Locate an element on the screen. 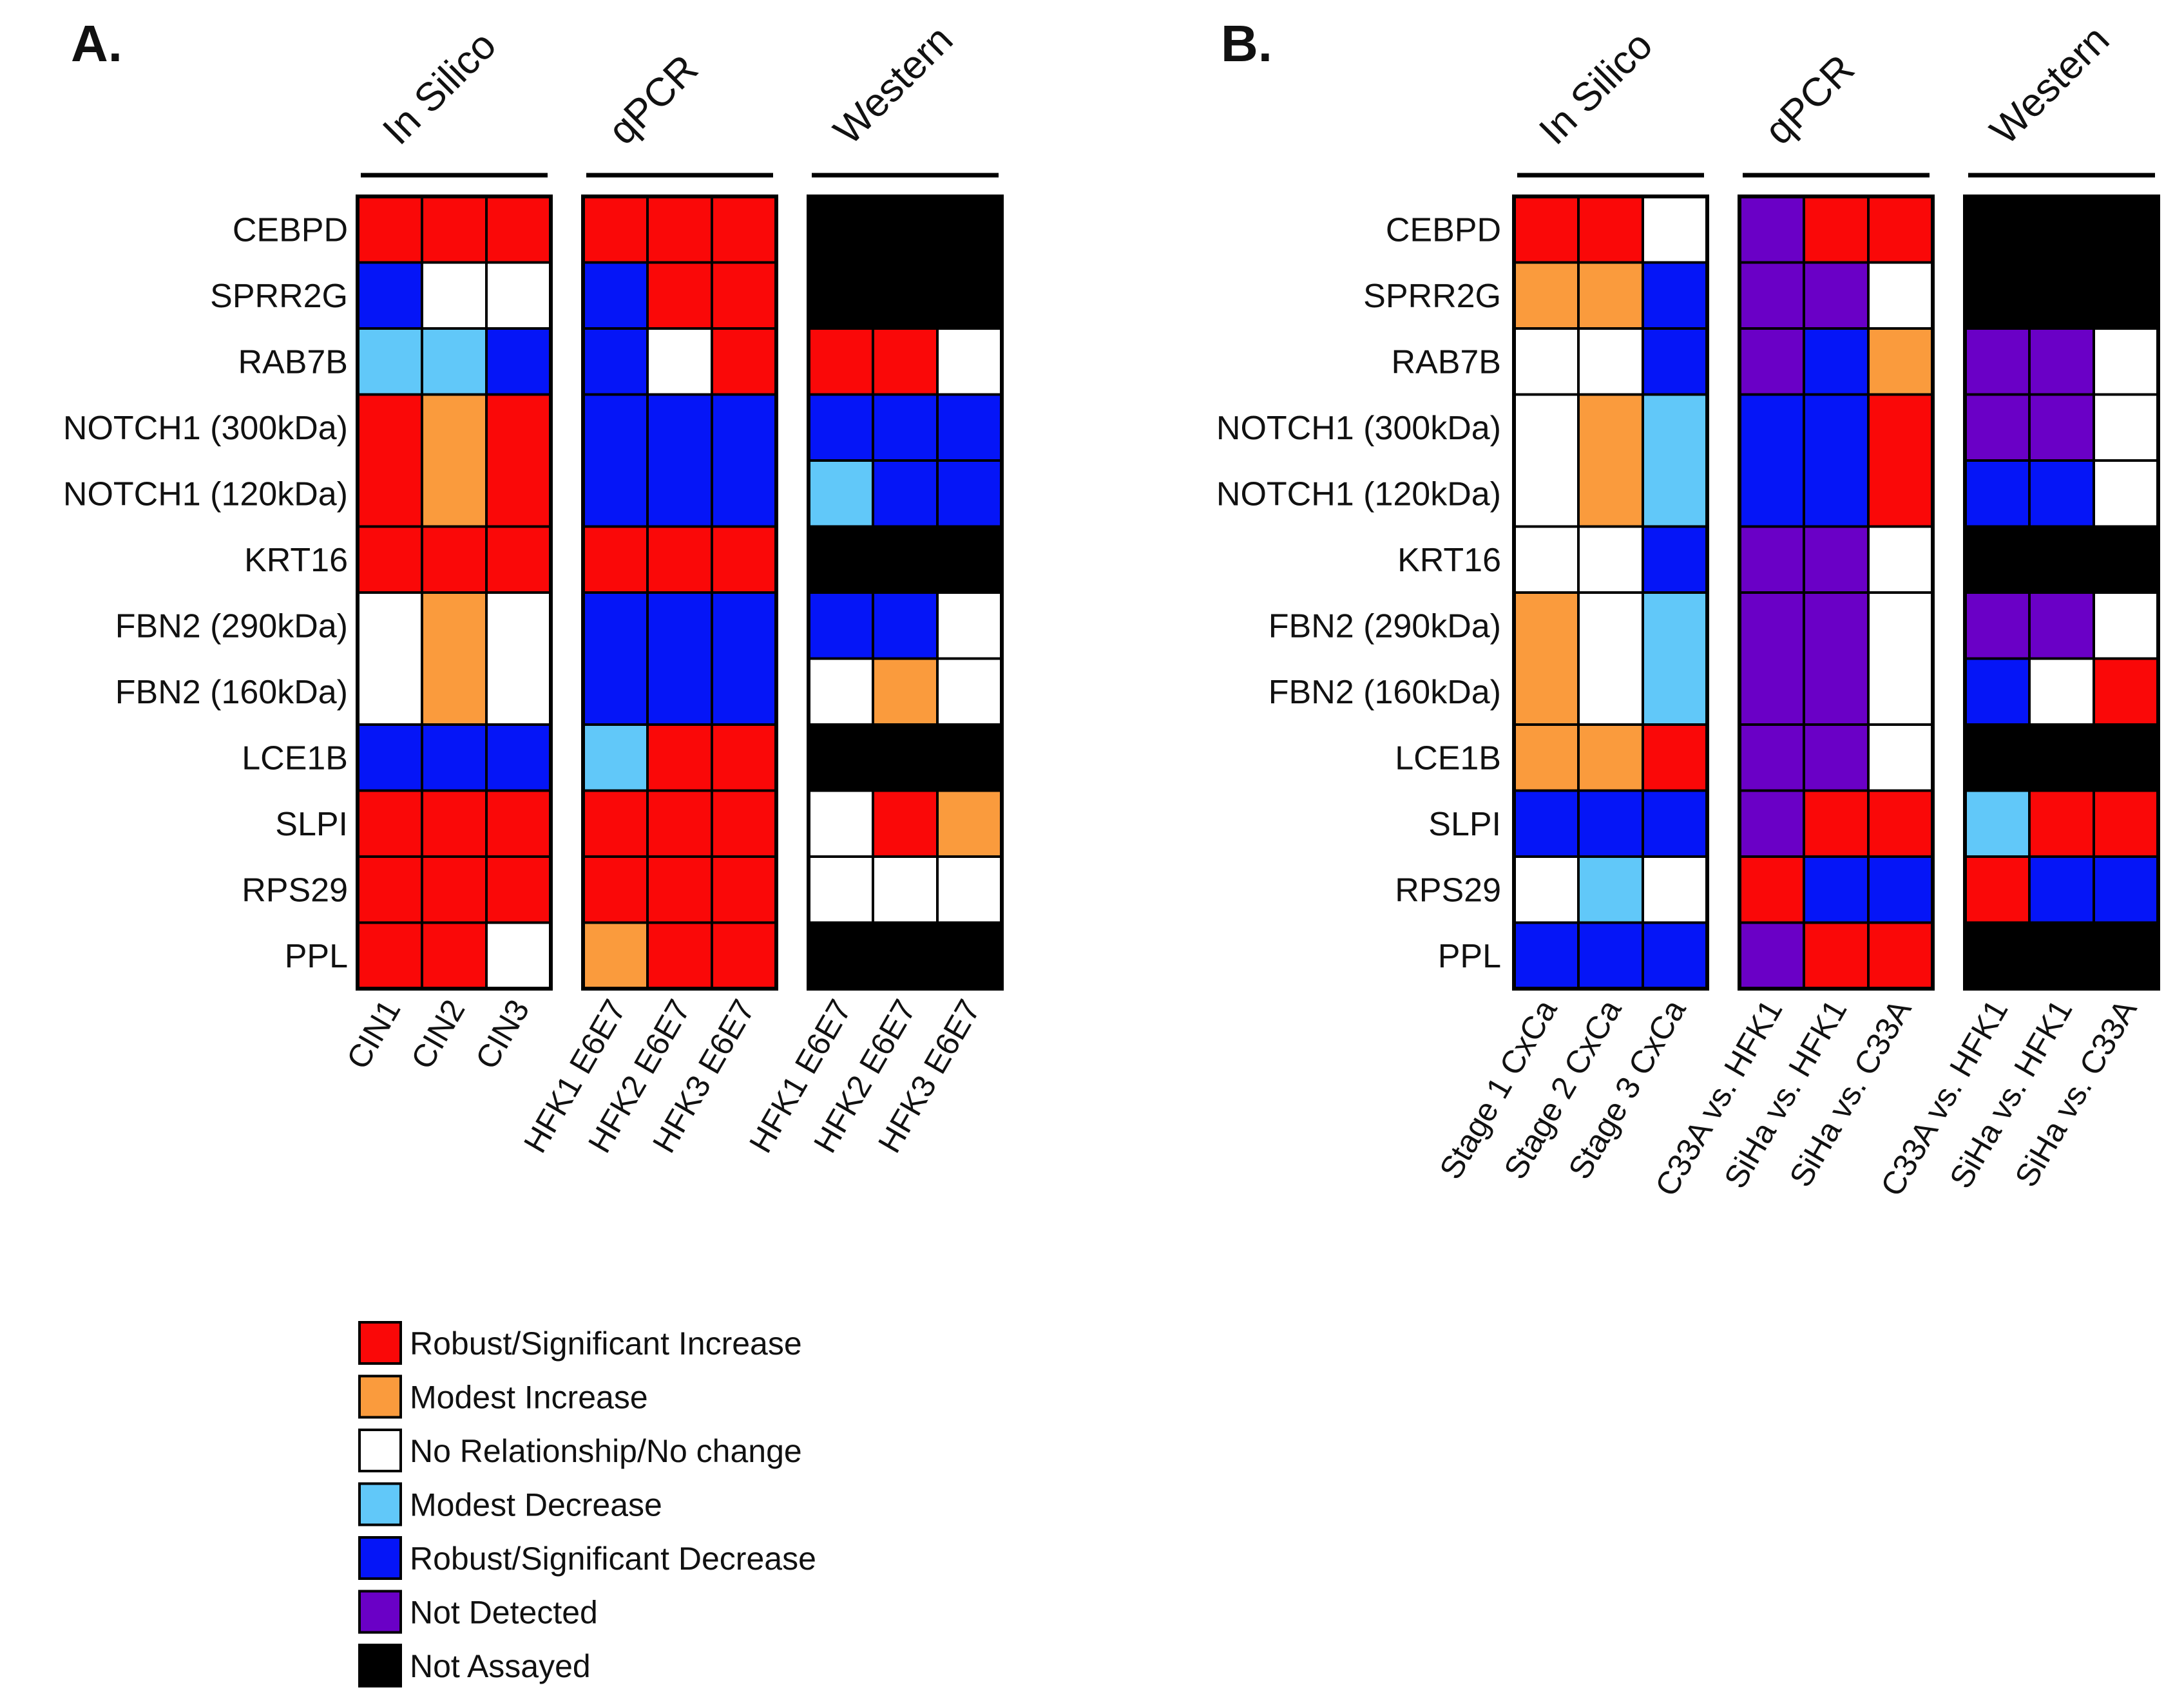 This screenshot has width=2184, height=1701. legend-item-modest-increase: Modest Increase is located at coordinates (503, 1396).